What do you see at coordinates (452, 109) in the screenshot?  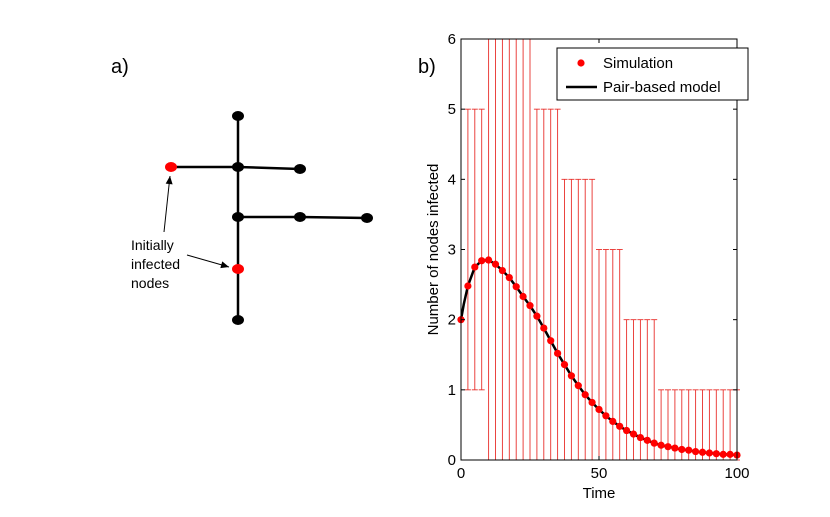 I see `y-tick-label: 5` at bounding box center [452, 109].